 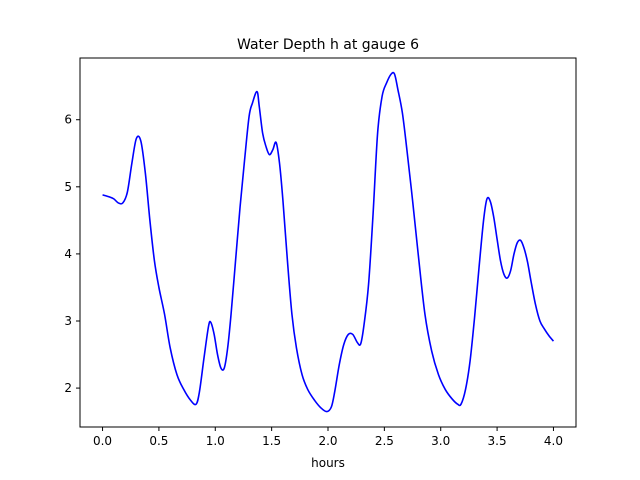 What do you see at coordinates (68, 187) in the screenshot?
I see `y-tick-label: 5` at bounding box center [68, 187].